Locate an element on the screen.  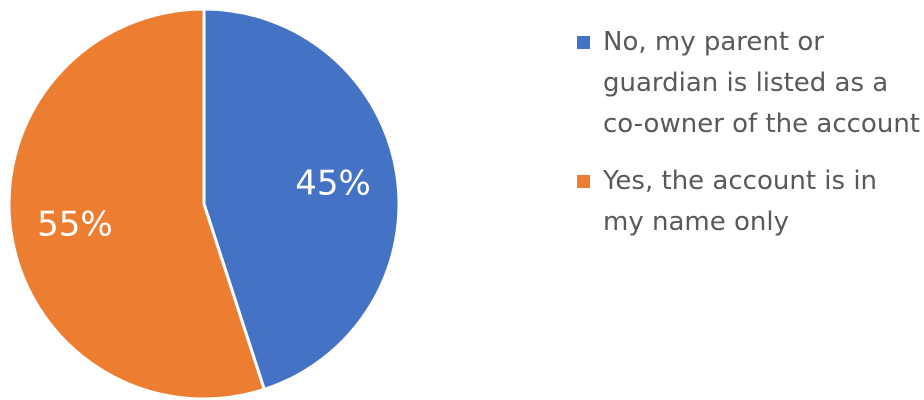
pie-data-labels: 45% 55% is located at coordinates (204, 204).